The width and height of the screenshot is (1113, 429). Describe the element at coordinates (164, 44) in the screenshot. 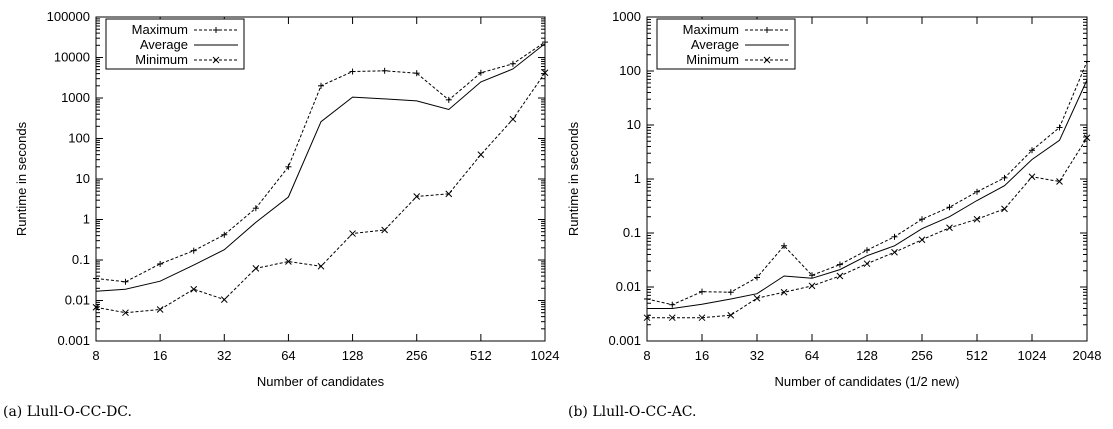

I see `legend-label-average: Average` at that location.